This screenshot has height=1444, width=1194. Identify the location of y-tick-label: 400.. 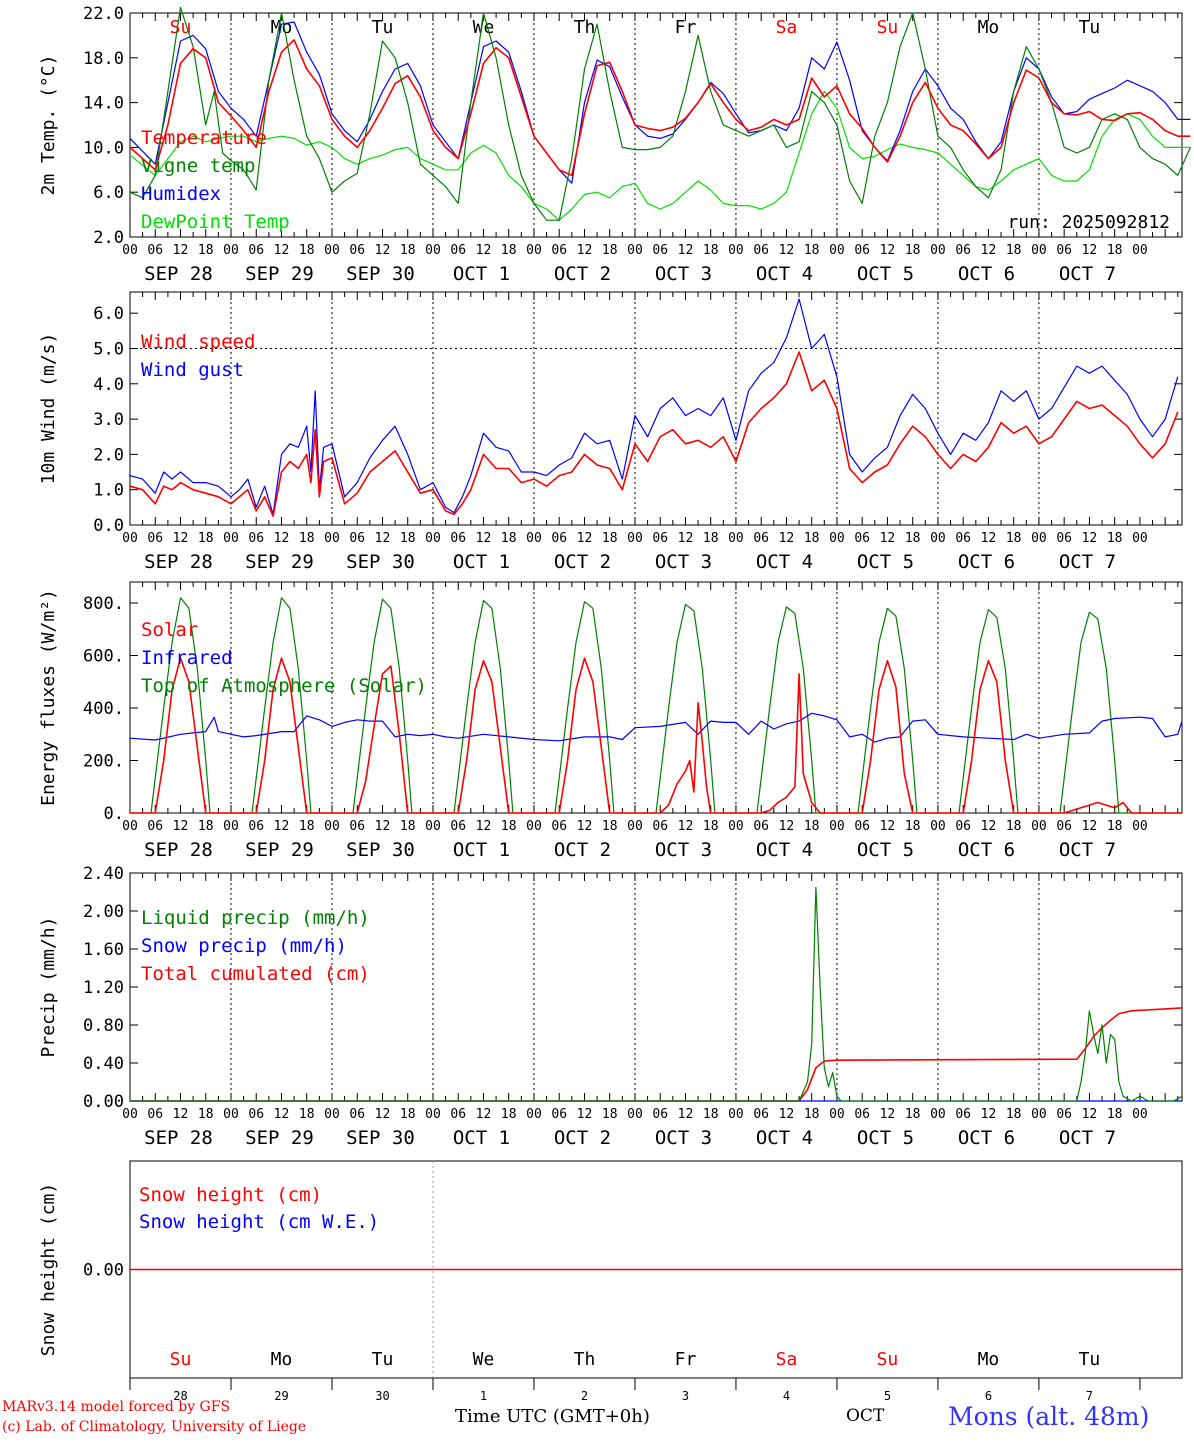
(103, 709).